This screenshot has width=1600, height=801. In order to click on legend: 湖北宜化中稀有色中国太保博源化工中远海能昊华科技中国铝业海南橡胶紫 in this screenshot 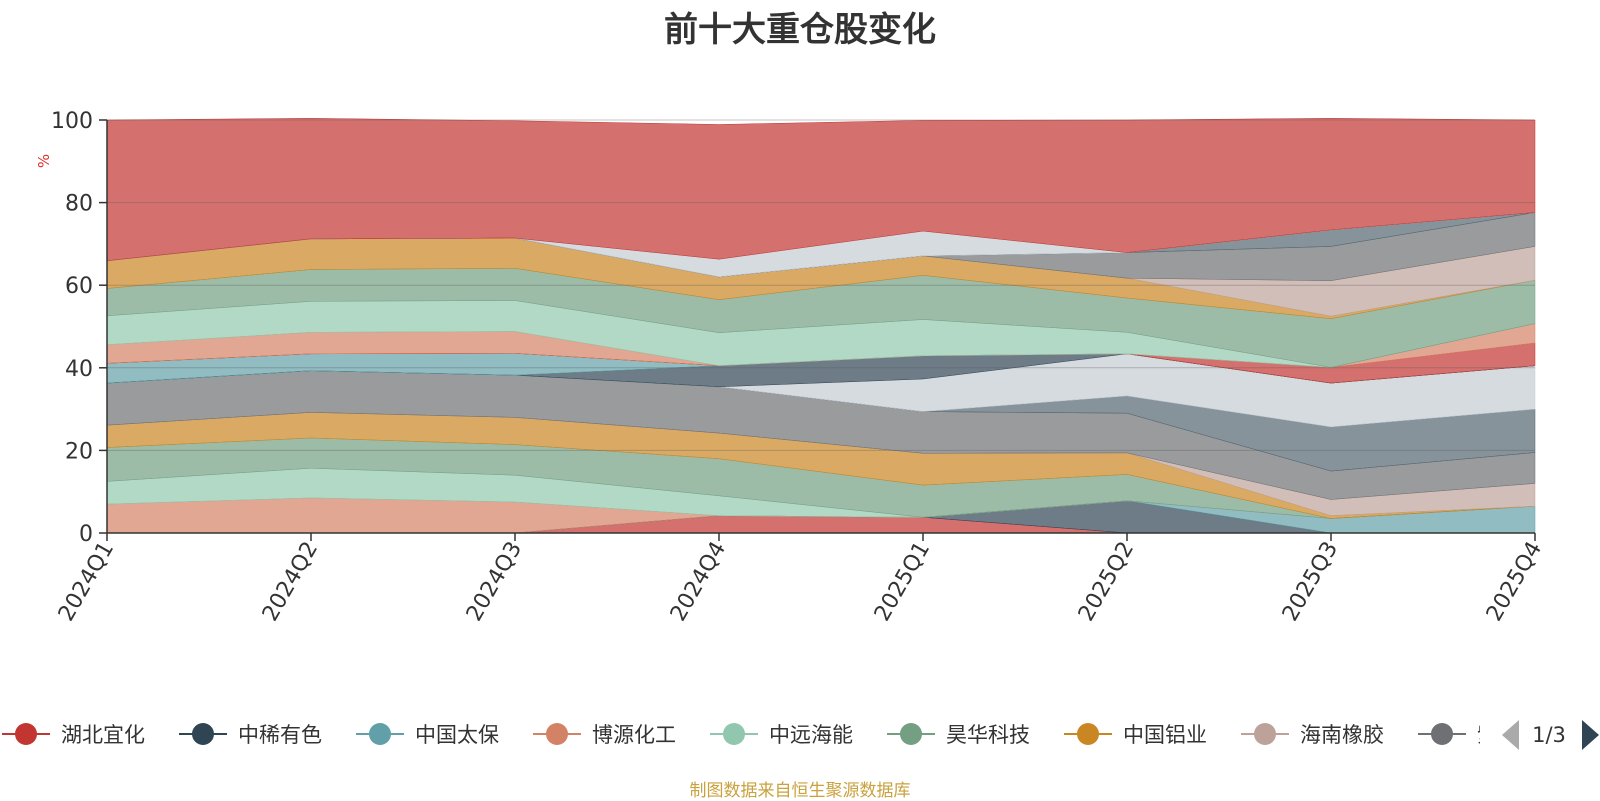, I will do `click(801, 735)`.